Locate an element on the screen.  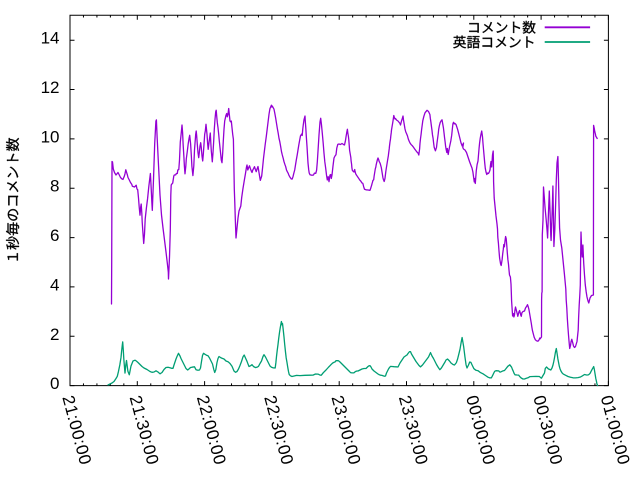
svg-text: 8 is located at coordinates (54, 186).